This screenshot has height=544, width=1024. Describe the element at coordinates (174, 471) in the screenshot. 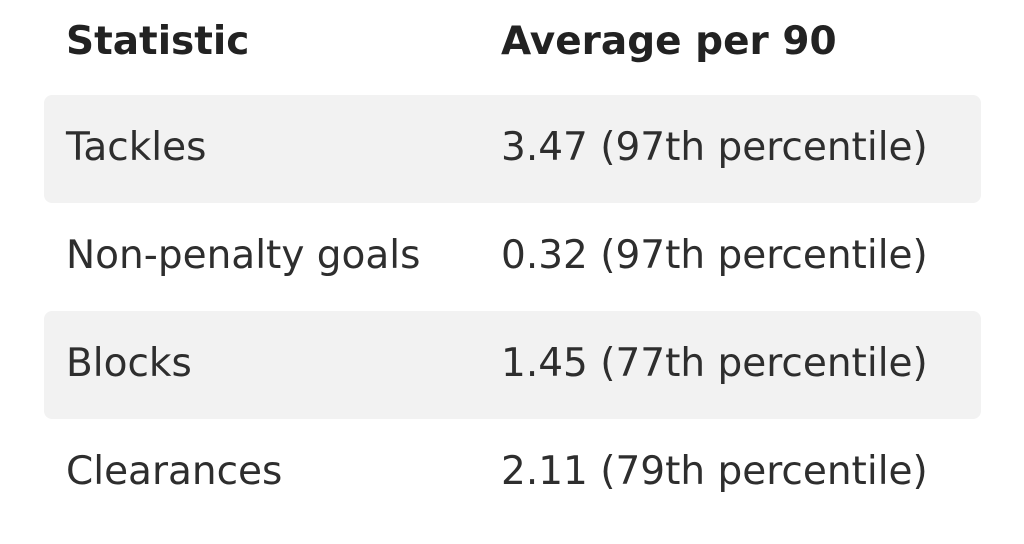

I see `statistic-cell: Clearances` at that location.